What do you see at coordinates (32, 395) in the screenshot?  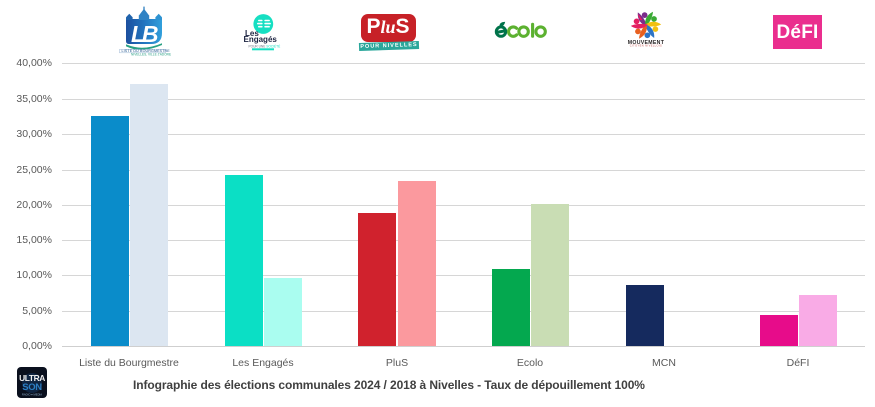 I see `svg-text: RADIO ● MEDIA` at bounding box center [32, 395].